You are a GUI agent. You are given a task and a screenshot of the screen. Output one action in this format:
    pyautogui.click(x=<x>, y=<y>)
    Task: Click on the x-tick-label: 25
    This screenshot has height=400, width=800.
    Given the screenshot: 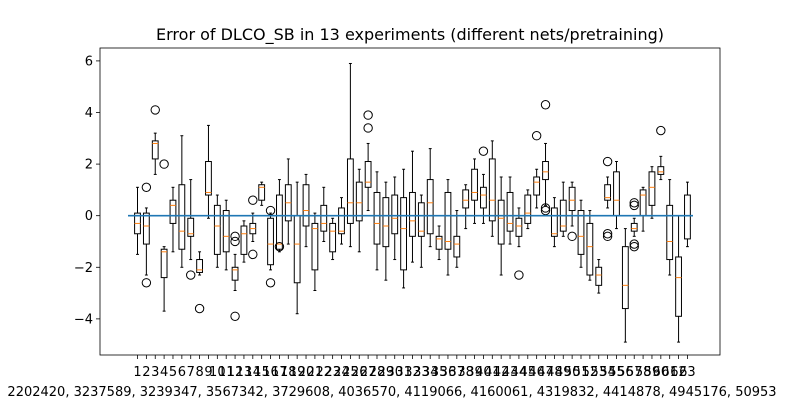 What is the action you would take?
    pyautogui.click(x=350, y=372)
    